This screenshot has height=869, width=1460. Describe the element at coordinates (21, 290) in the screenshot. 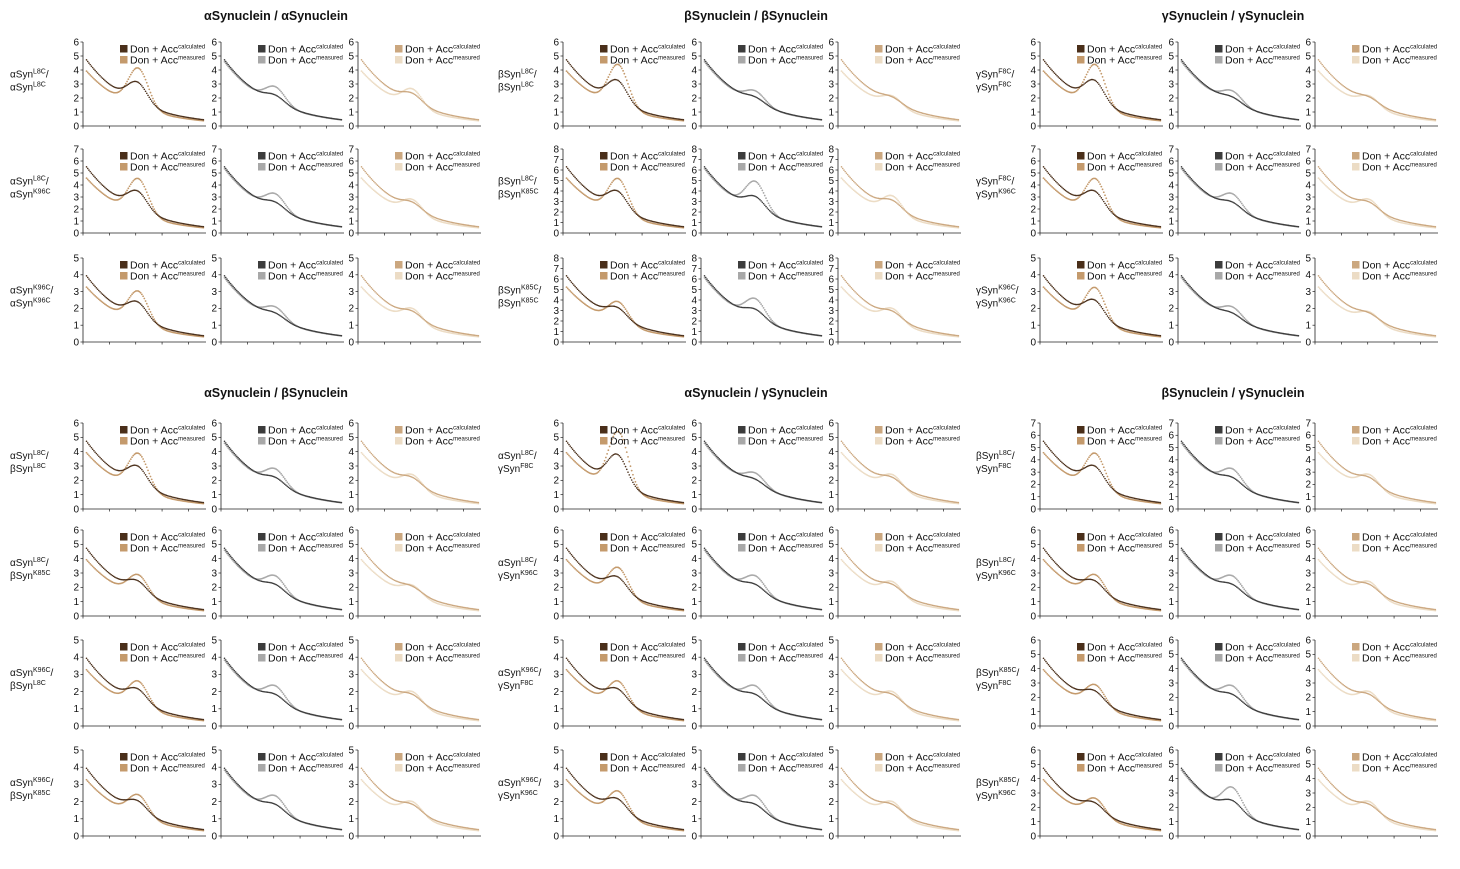

I see `pair-label-protein: αSyn` at that location.